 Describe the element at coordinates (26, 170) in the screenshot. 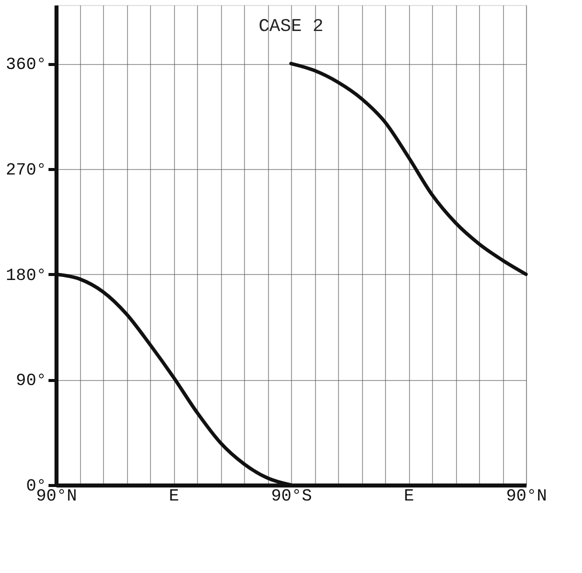

I see `y-tick-label: 270°` at that location.